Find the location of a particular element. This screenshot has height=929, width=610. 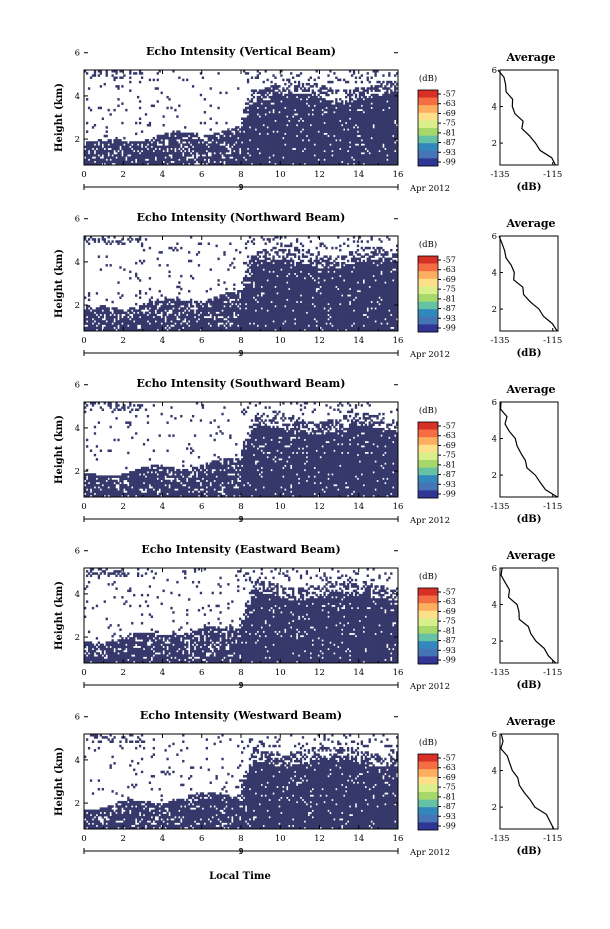

y-axis-label: Height (km) is located at coordinates (59, 449).